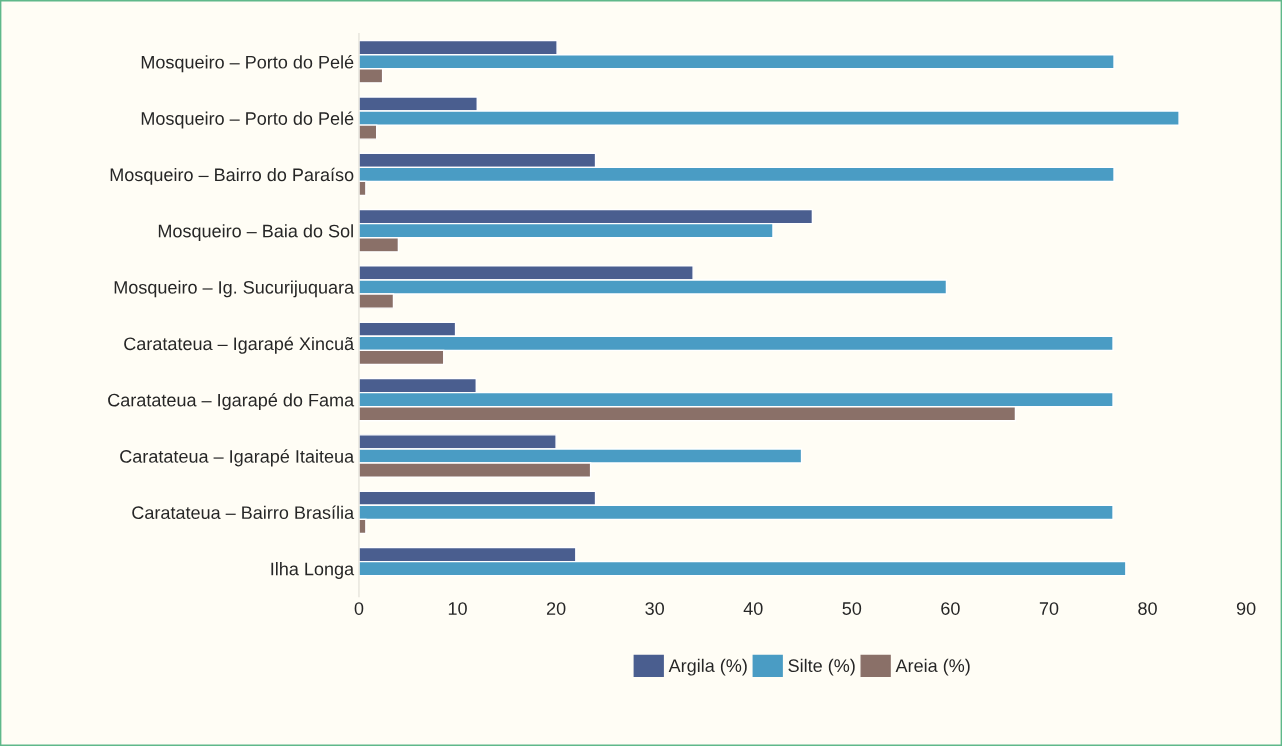 This screenshot has height=746, width=1282. I want to click on y-tick-label: Caratateua – Igarapé Xincuã, so click(239, 345).